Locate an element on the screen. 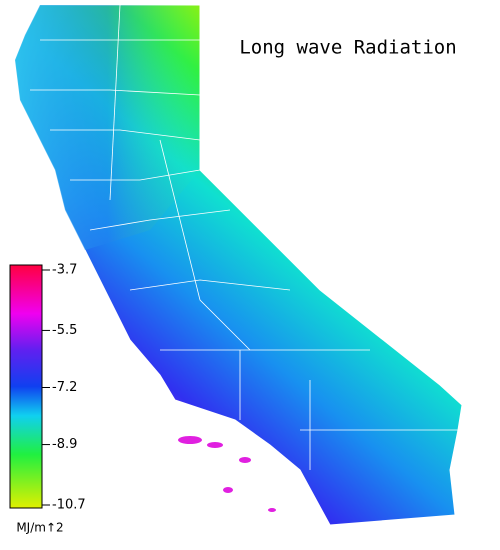 The height and width of the screenshot is (550, 500). tick-label: -10.7 is located at coordinates (69, 505).